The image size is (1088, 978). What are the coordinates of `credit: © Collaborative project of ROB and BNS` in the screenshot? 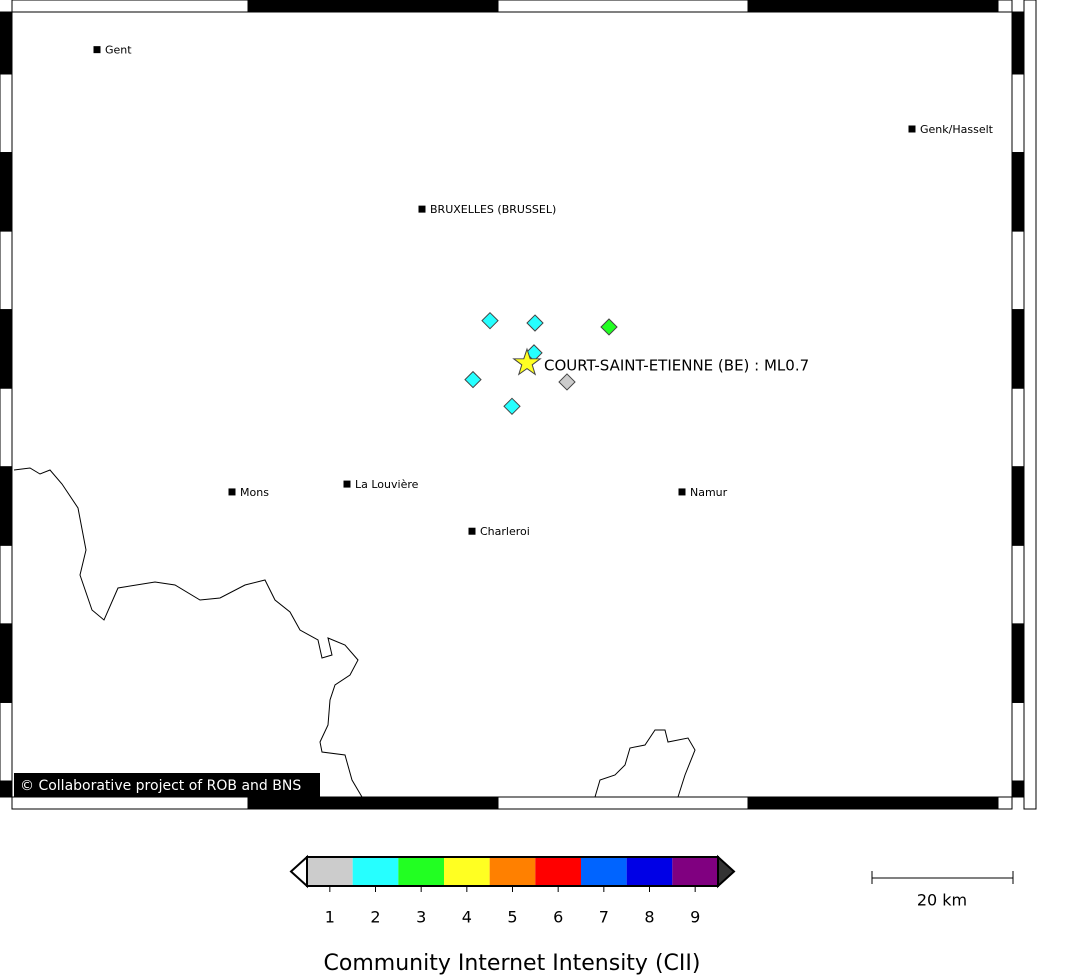 It's located at (160, 786).